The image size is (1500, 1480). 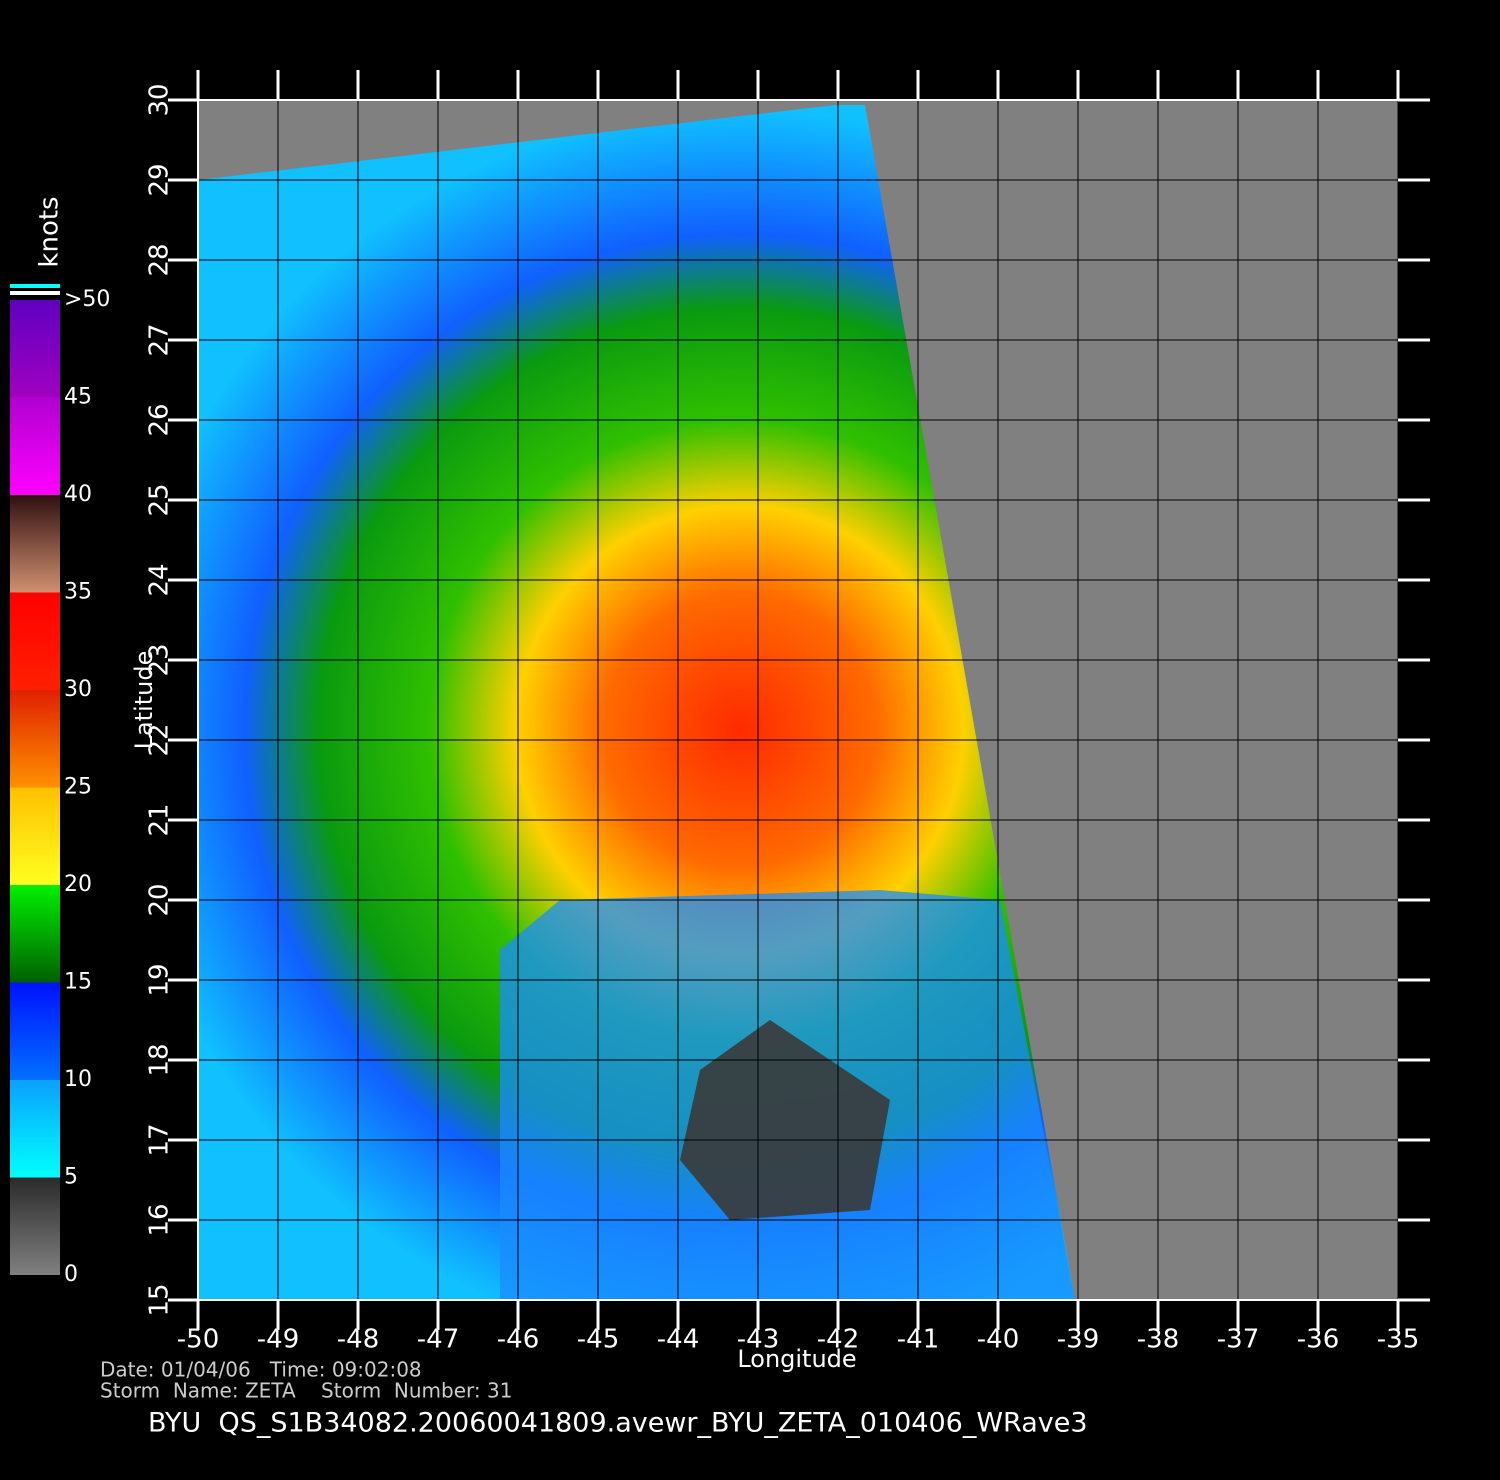 What do you see at coordinates (160, 1299) in the screenshot?
I see `y-tick-label: 15` at bounding box center [160, 1299].